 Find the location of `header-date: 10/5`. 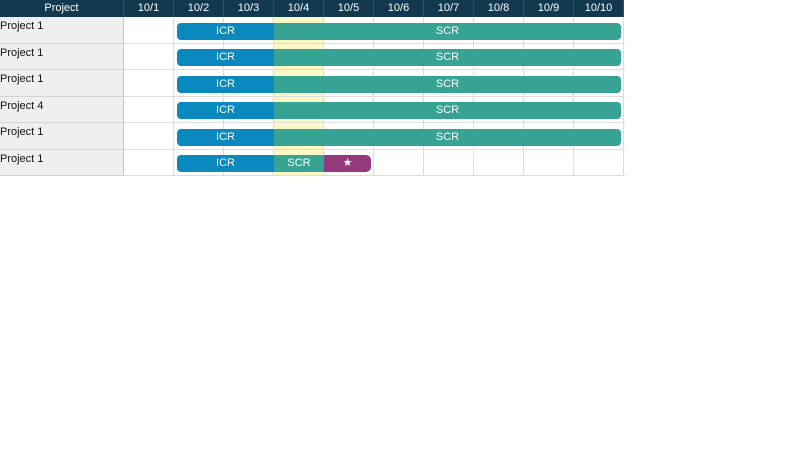

header-date: 10/5 is located at coordinates (349, 8).